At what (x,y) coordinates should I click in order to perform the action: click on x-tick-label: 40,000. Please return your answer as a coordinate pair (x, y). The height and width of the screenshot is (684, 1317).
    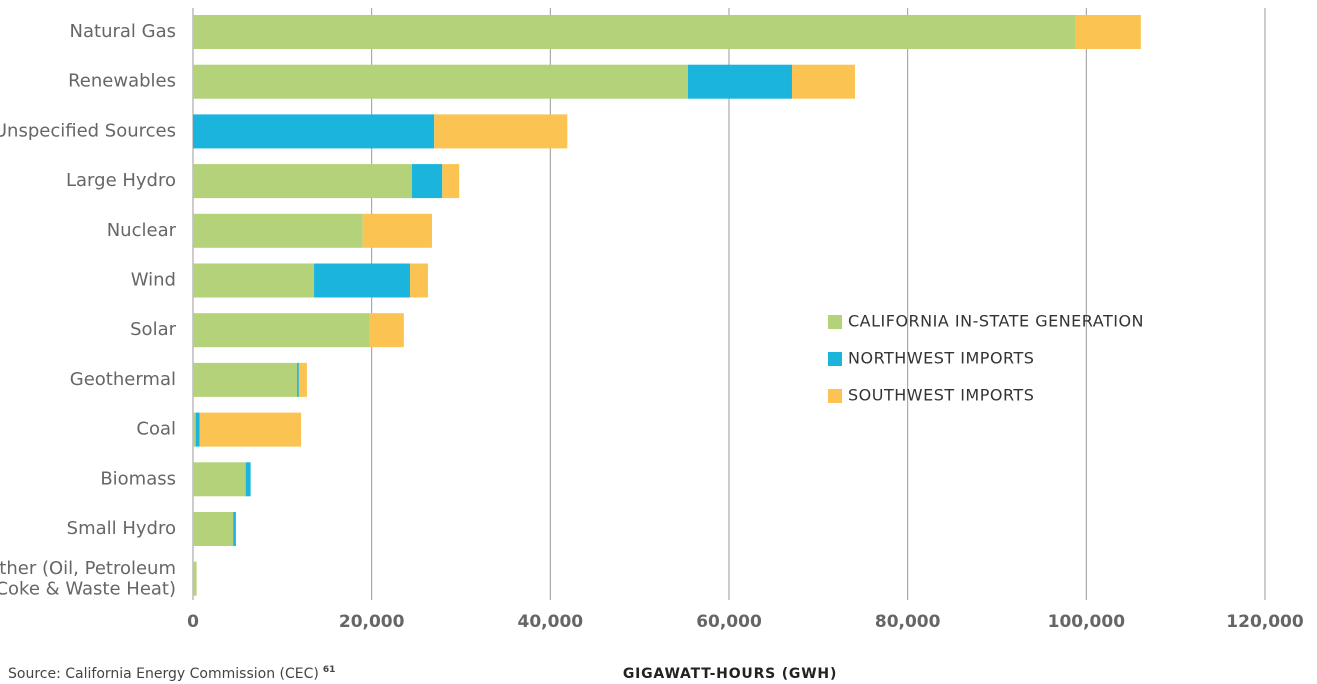
    Looking at the image, I should click on (551, 622).